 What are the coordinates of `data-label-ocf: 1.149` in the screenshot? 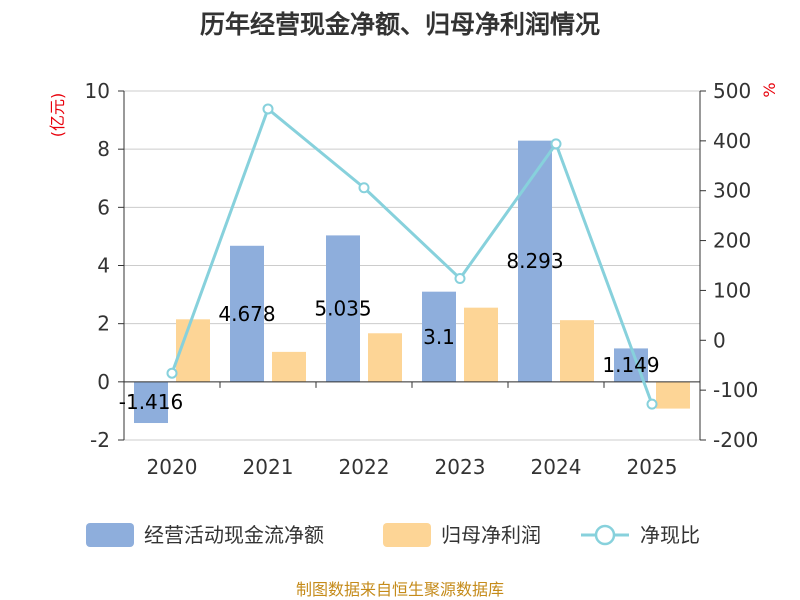 It's located at (630, 365).